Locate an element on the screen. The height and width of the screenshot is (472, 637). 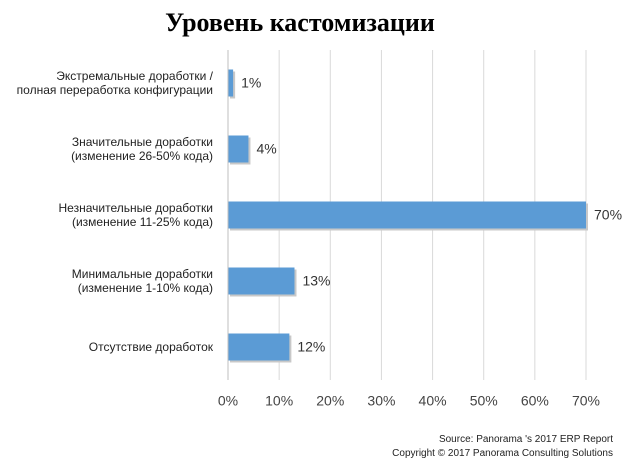
x-tick-label: 0% is located at coordinates (228, 401).